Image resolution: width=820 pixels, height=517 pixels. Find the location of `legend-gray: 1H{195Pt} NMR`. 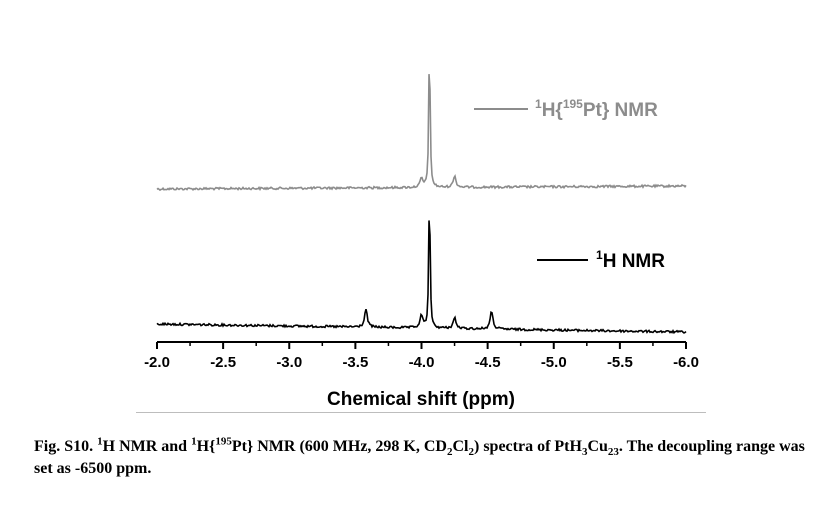

legend-gray: 1H{195Pt} NMR is located at coordinates (566, 109).